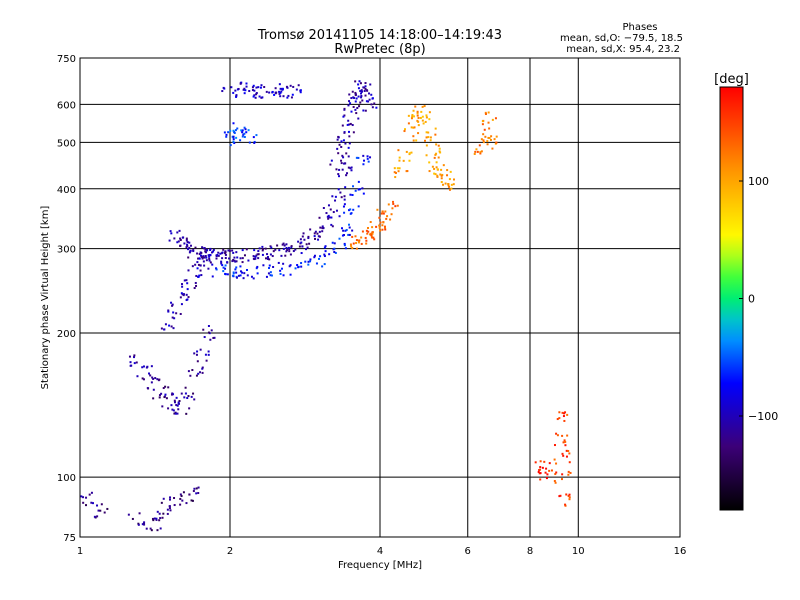 The width and height of the screenshot is (800, 600). What do you see at coordinates (66, 143) in the screenshot?
I see `y-tick-label: 500` at bounding box center [66, 143].